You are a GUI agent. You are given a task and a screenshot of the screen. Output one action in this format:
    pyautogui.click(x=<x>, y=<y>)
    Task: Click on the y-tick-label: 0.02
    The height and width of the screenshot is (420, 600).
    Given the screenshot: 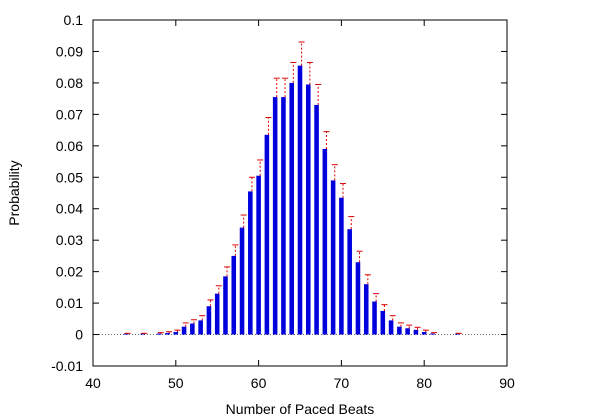 What is the action you would take?
    pyautogui.click(x=69, y=272)
    